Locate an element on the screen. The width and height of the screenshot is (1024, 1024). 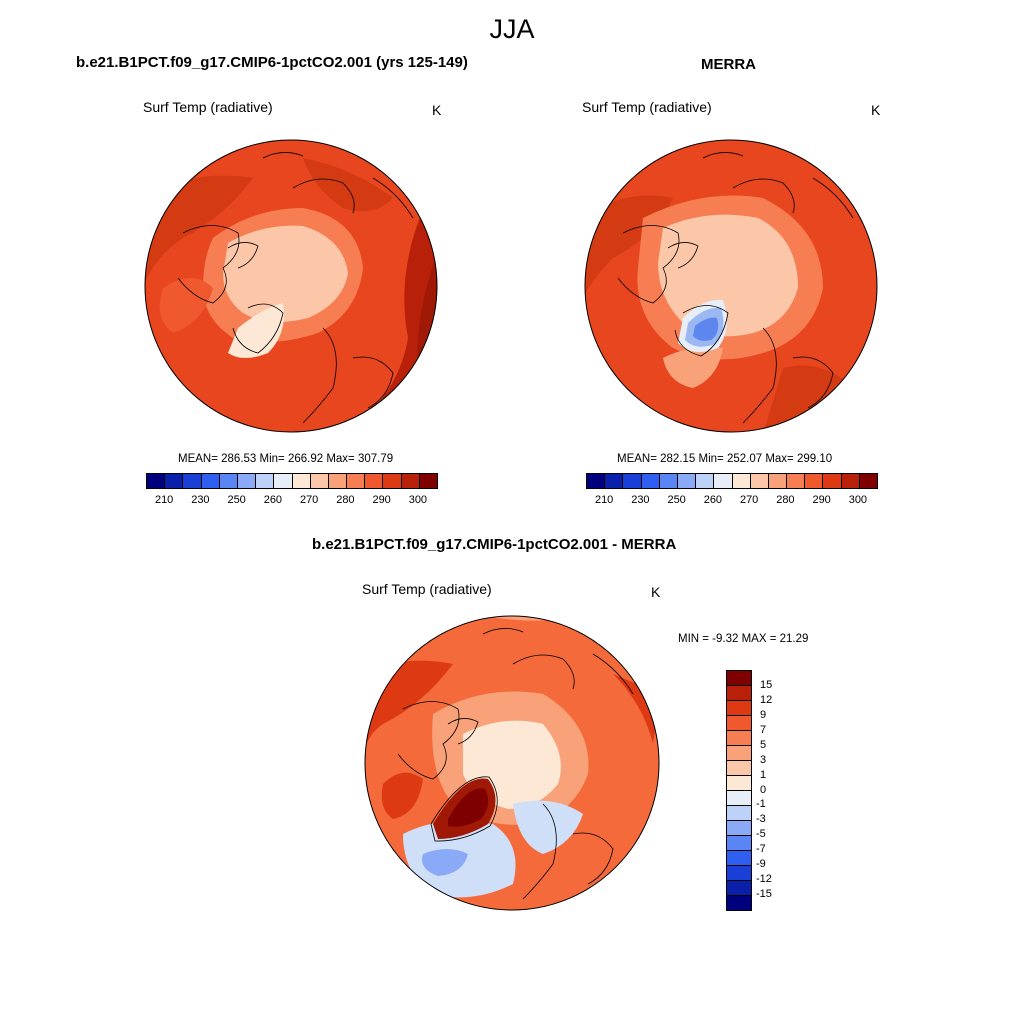
colorbar-tick-label: 15 is located at coordinates (766, 684).